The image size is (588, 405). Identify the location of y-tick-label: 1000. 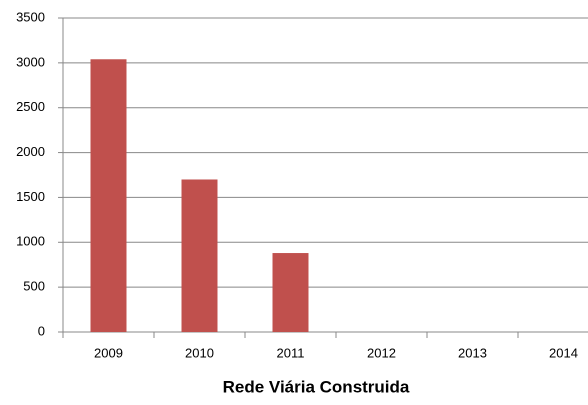
(30, 241).